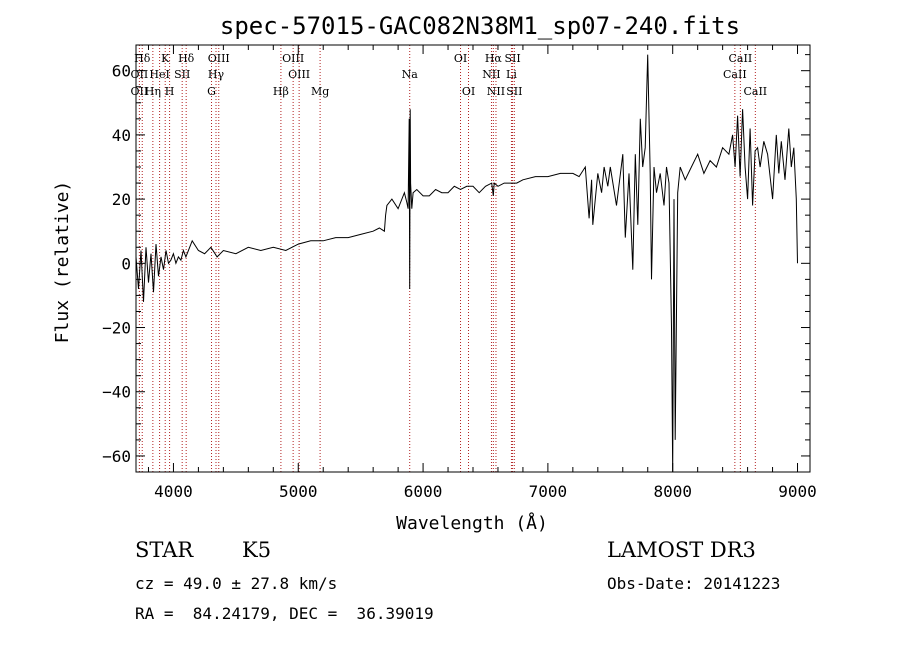 Image resolution: width=900 pixels, height=649 pixels. Describe the element at coordinates (236, 583) in the screenshot. I see `redshift-readout: cz = 49.0 ± 27.8 km/s` at that location.